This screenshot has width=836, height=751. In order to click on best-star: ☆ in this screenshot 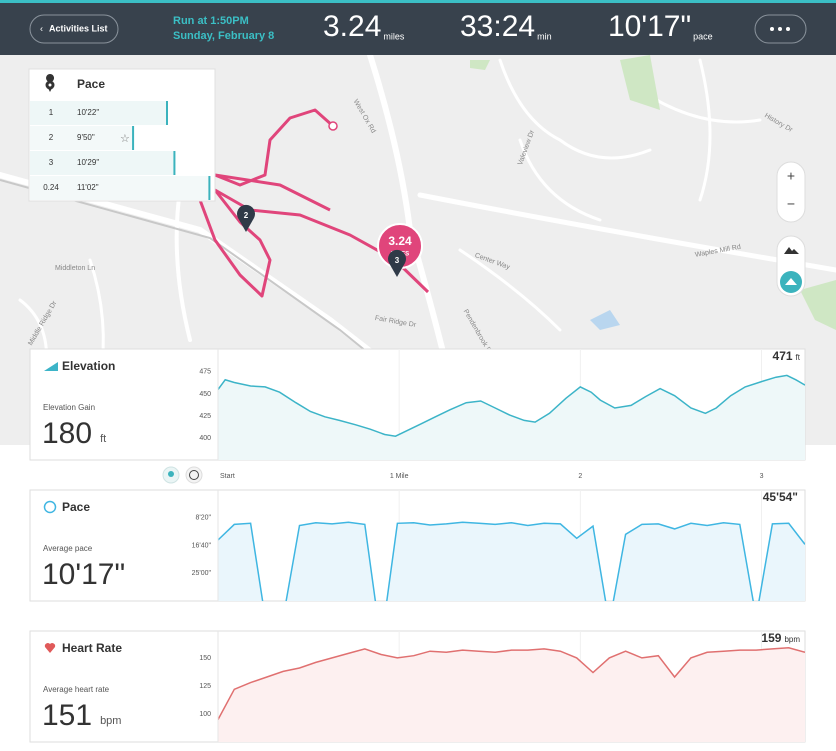, I will do `click(125, 139)`.